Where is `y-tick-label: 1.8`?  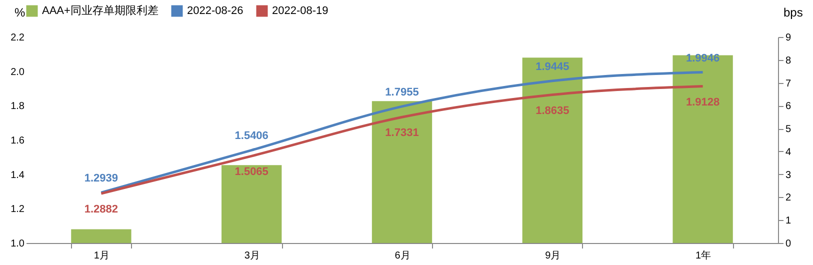 y-tick-label: 1.8 is located at coordinates (17, 106).